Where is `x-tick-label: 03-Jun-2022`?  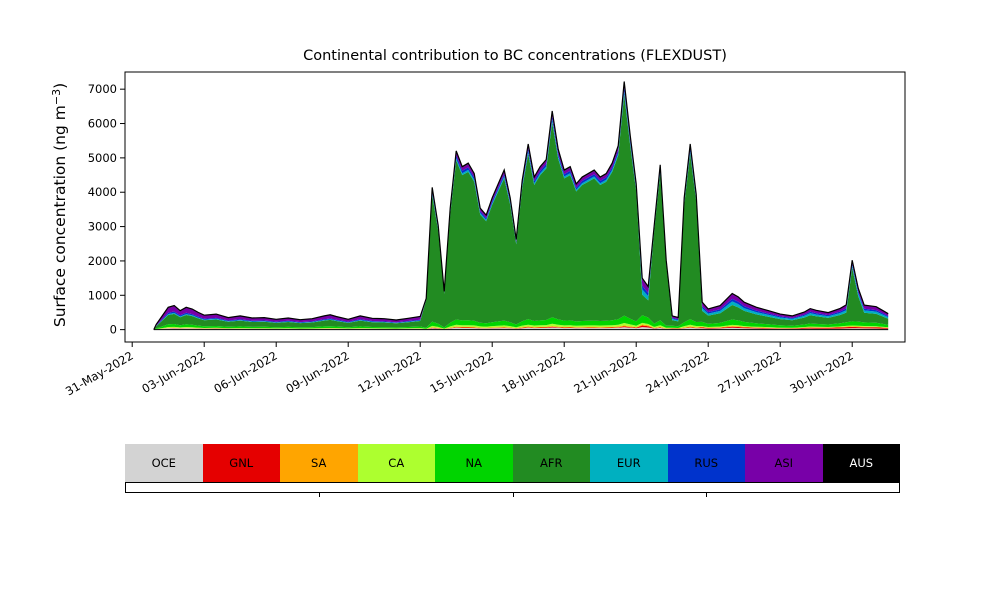 x-tick-label: 03-Jun-2022 is located at coordinates (173, 372).